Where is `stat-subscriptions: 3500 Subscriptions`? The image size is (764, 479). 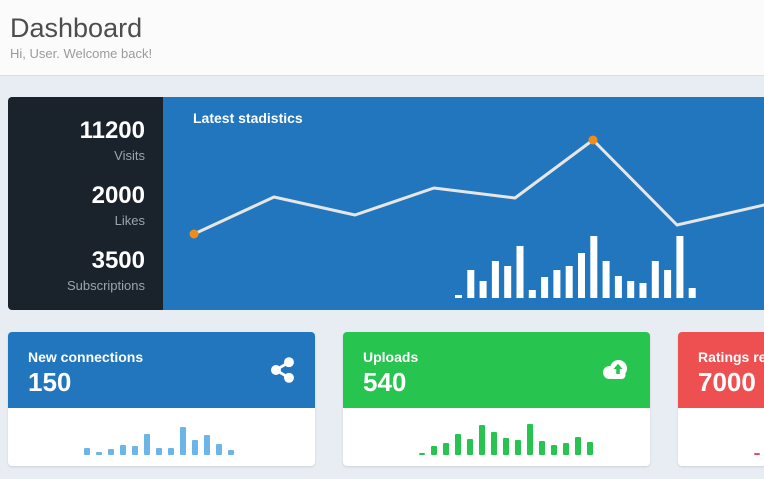 stat-subscriptions: 3500 Subscriptions is located at coordinates (76, 271).